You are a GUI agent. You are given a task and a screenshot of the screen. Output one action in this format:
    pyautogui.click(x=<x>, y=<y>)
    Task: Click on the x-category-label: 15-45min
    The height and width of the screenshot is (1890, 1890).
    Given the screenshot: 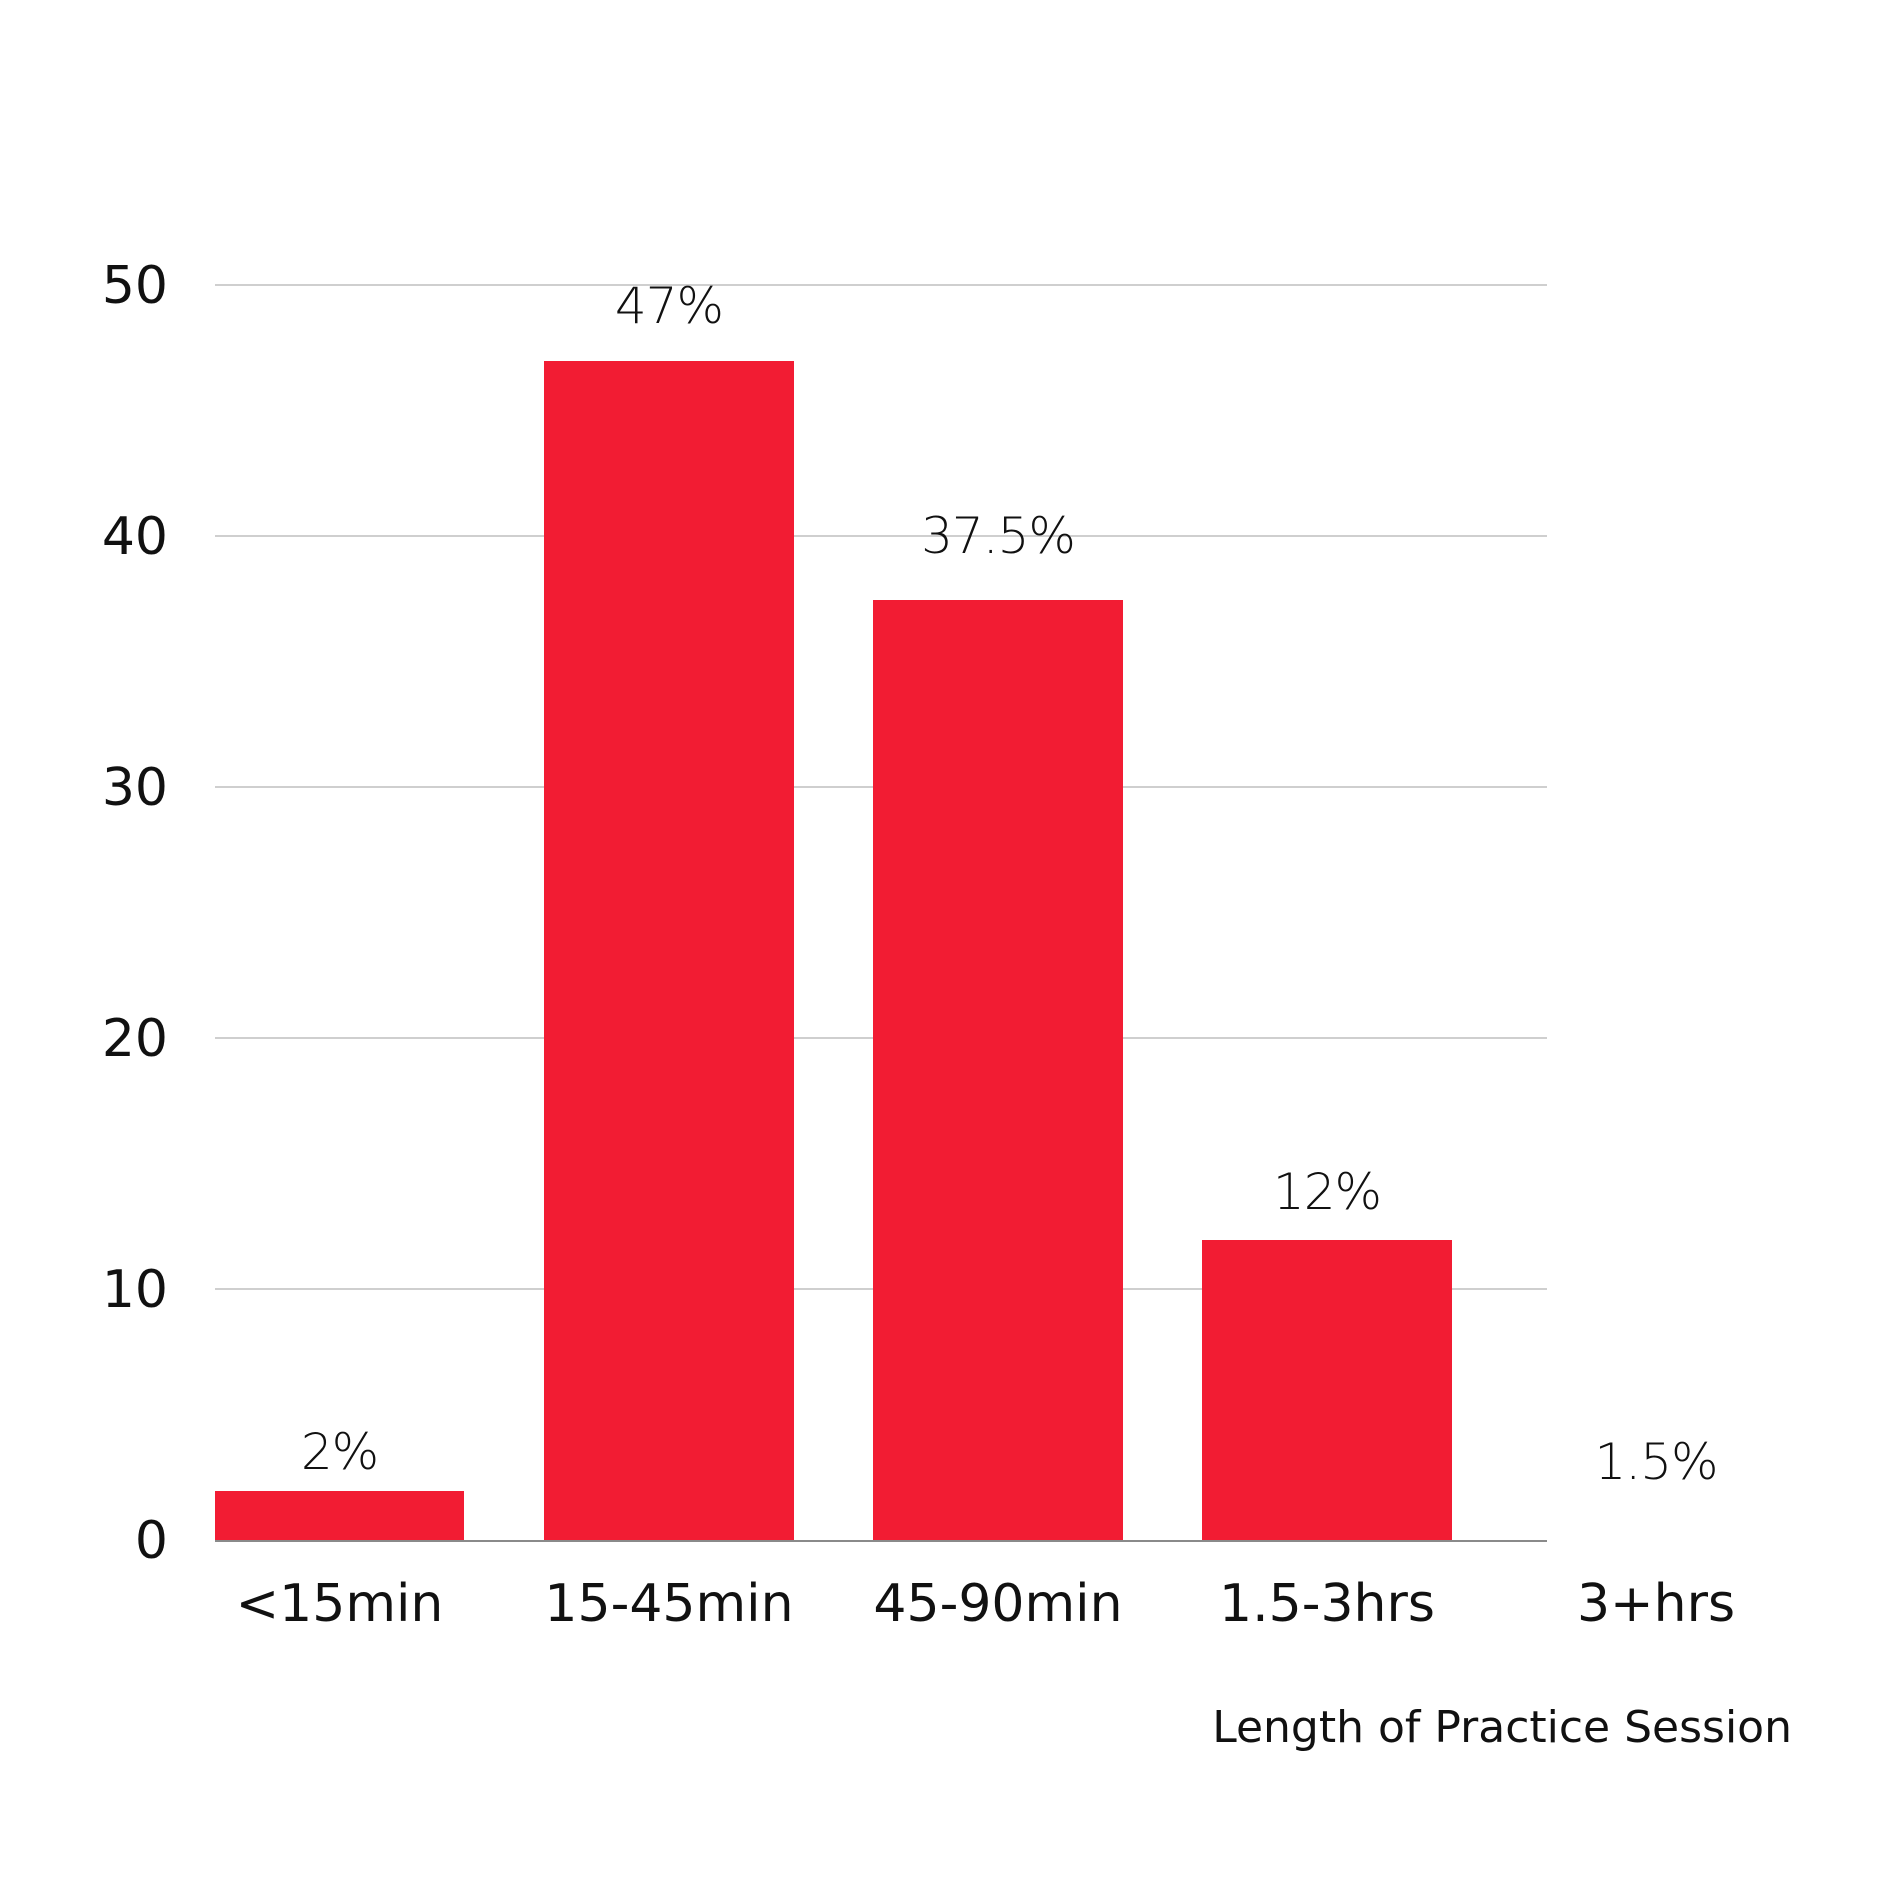 What is the action you would take?
    pyautogui.click(x=669, y=1604)
    